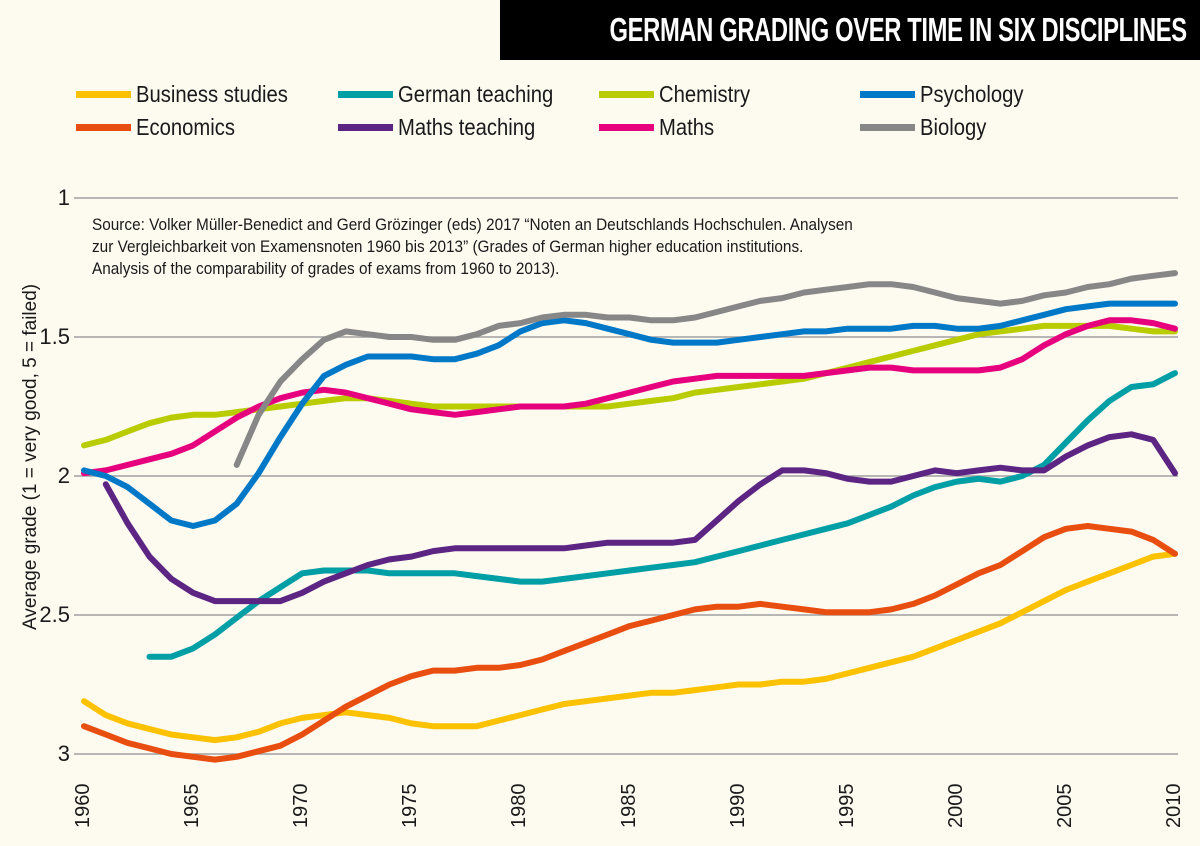 Image resolution: width=1200 pixels, height=846 pixels. What do you see at coordinates (63, 197) in the screenshot?
I see `y-tick-label: 1` at bounding box center [63, 197].